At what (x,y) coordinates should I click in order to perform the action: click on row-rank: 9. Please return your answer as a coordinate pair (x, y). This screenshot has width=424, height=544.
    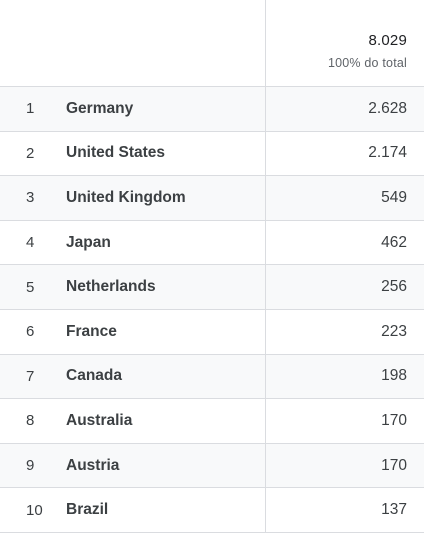
    Looking at the image, I should click on (30, 466).